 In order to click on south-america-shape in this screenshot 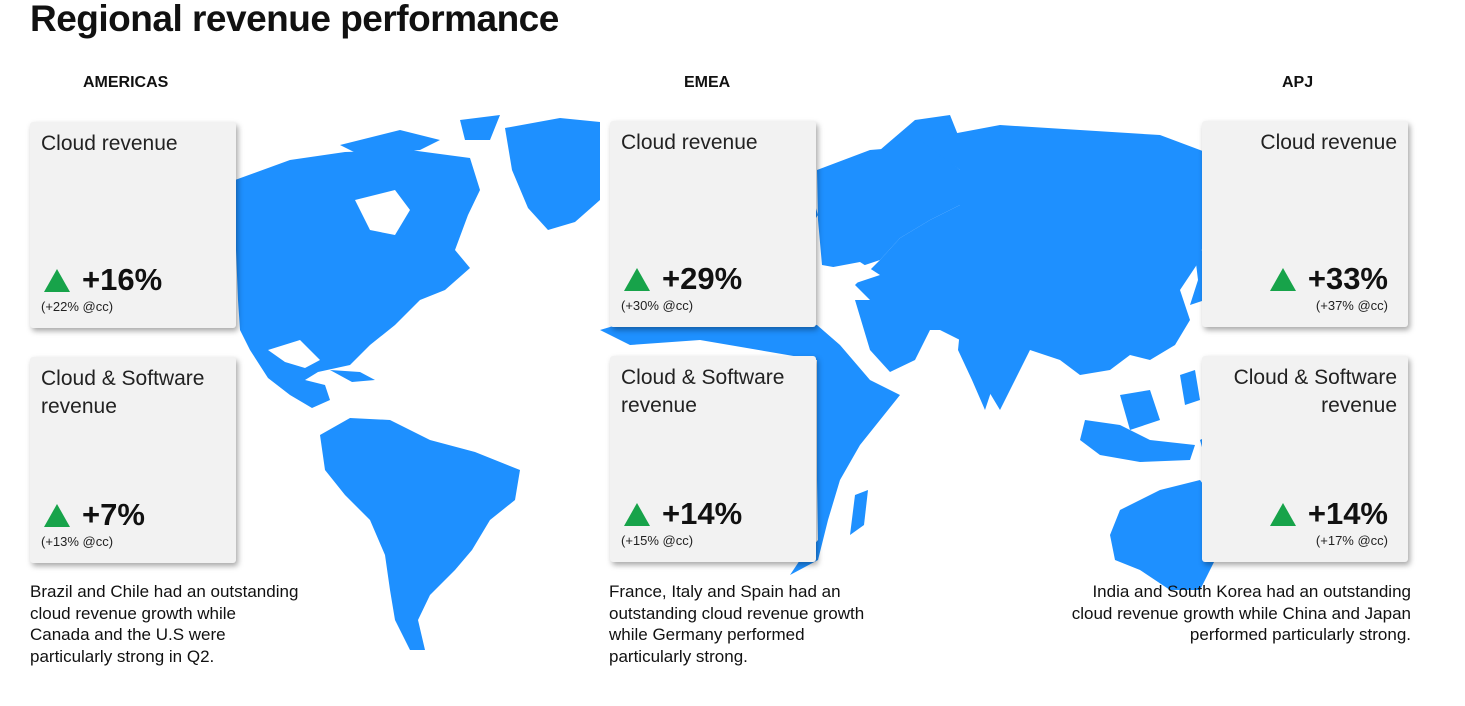, I will do `click(420, 534)`.